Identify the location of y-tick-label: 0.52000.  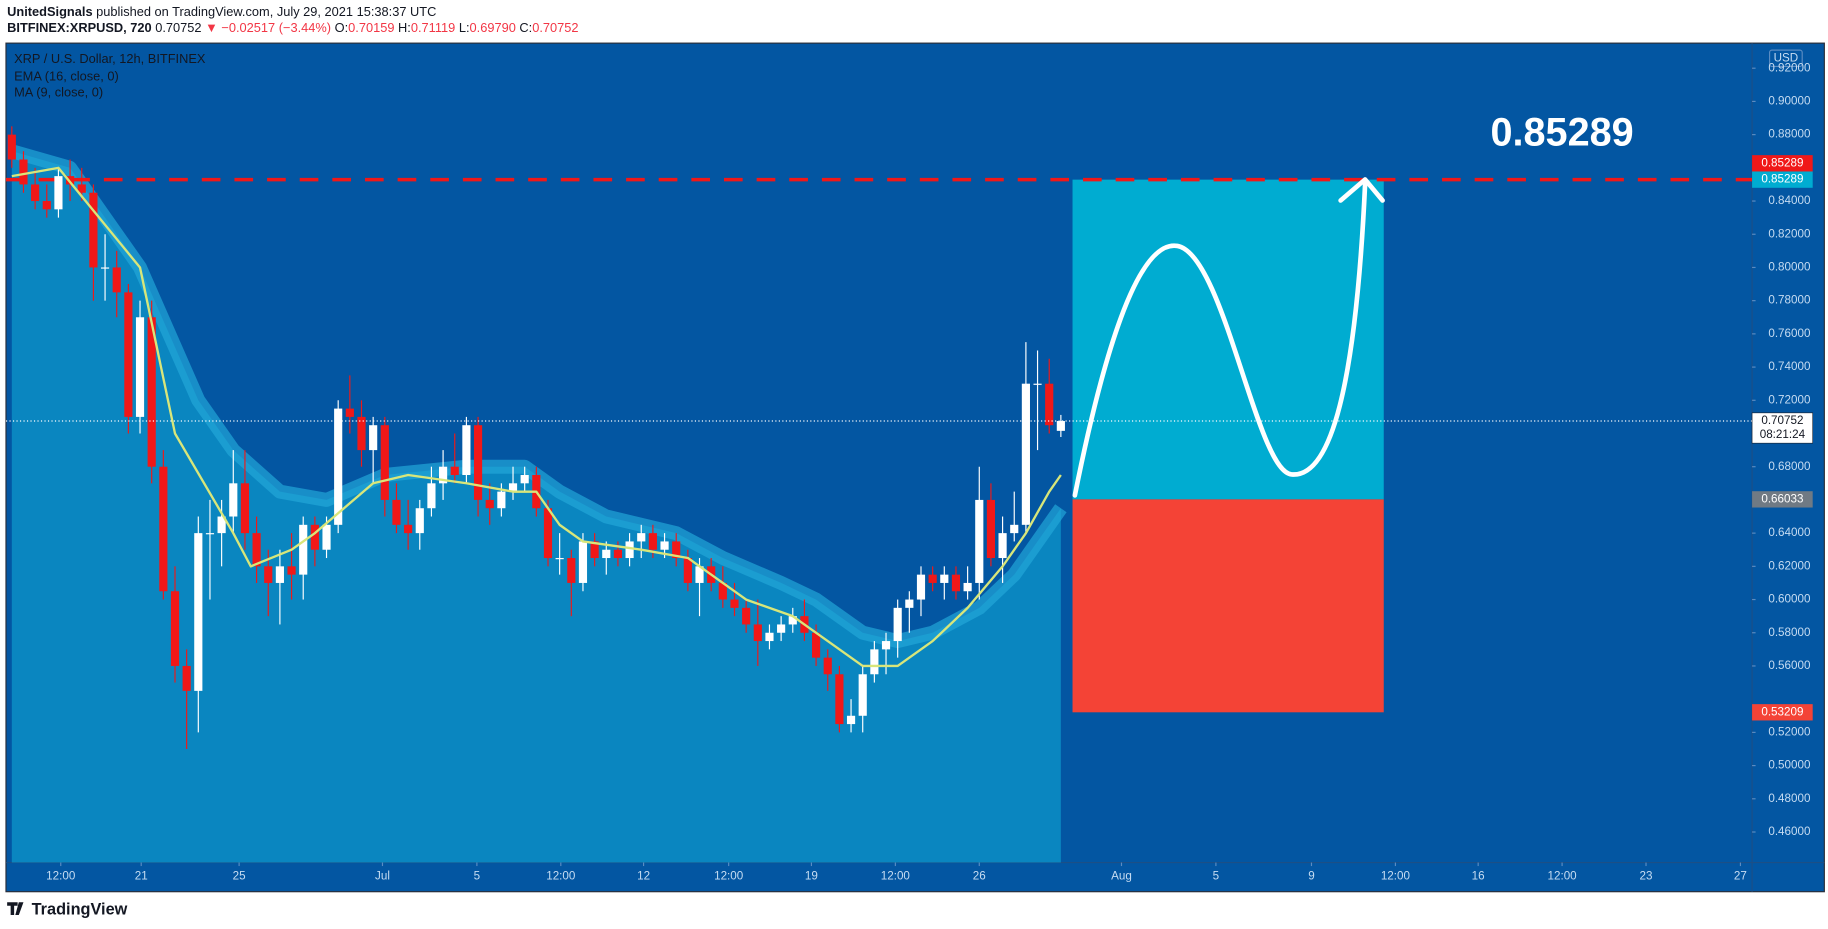
(1789, 731).